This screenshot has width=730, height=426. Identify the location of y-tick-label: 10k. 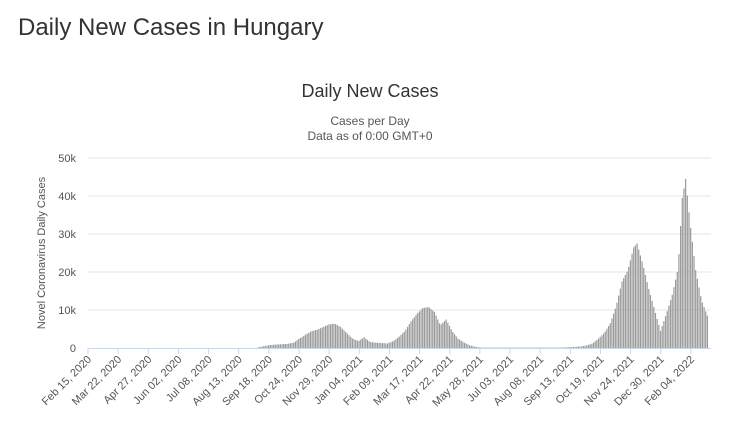
(67, 311).